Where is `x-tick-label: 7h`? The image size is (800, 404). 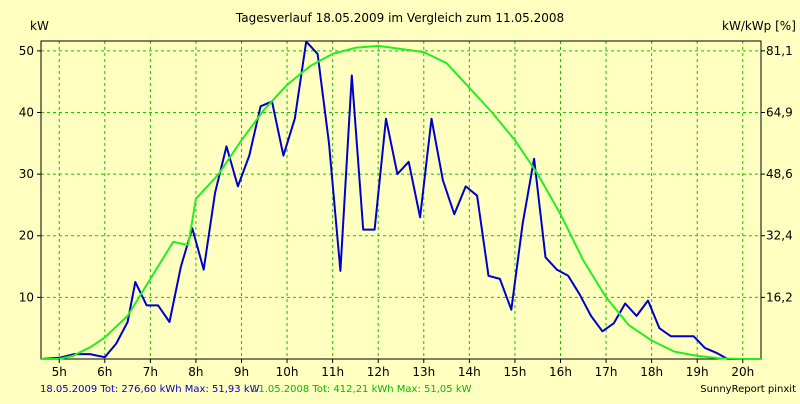 x-tick-label: 7h is located at coordinates (150, 372).